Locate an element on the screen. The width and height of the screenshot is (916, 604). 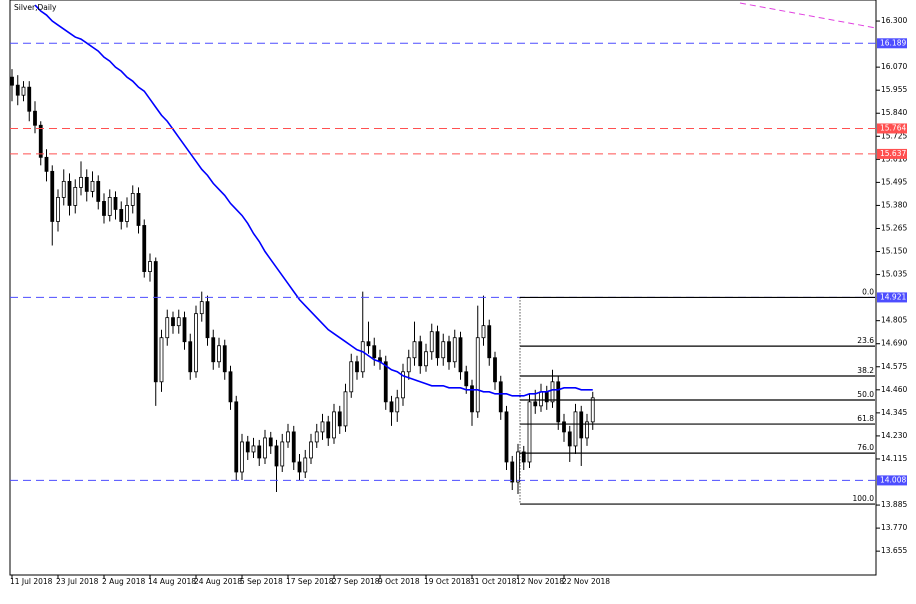
x-tick-label: 2 Aug 2018 is located at coordinates (123, 581).